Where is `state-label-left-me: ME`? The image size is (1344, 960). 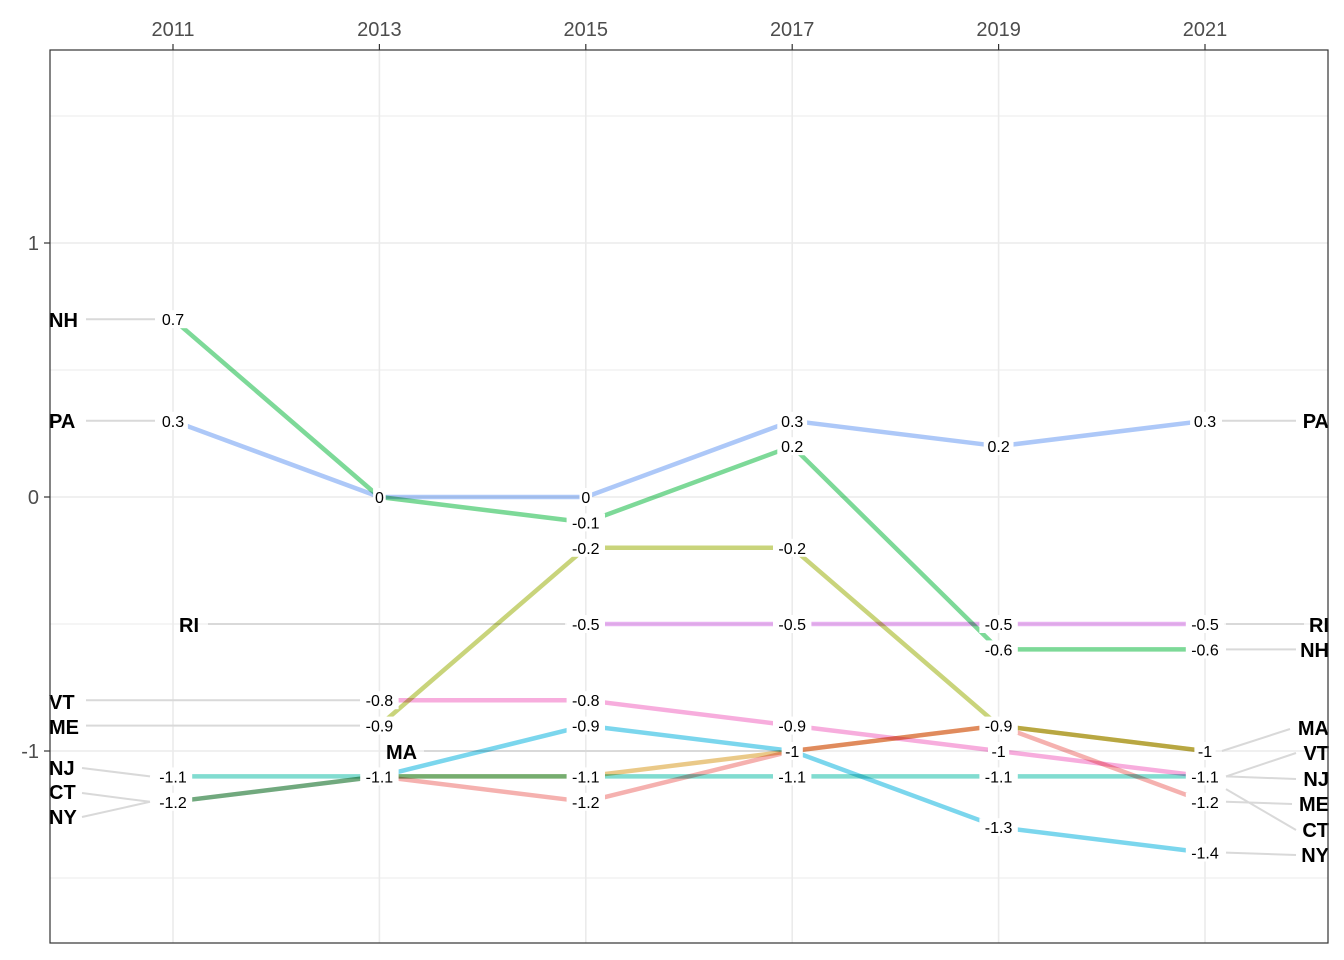
state-label-left-me: ME is located at coordinates (64, 728).